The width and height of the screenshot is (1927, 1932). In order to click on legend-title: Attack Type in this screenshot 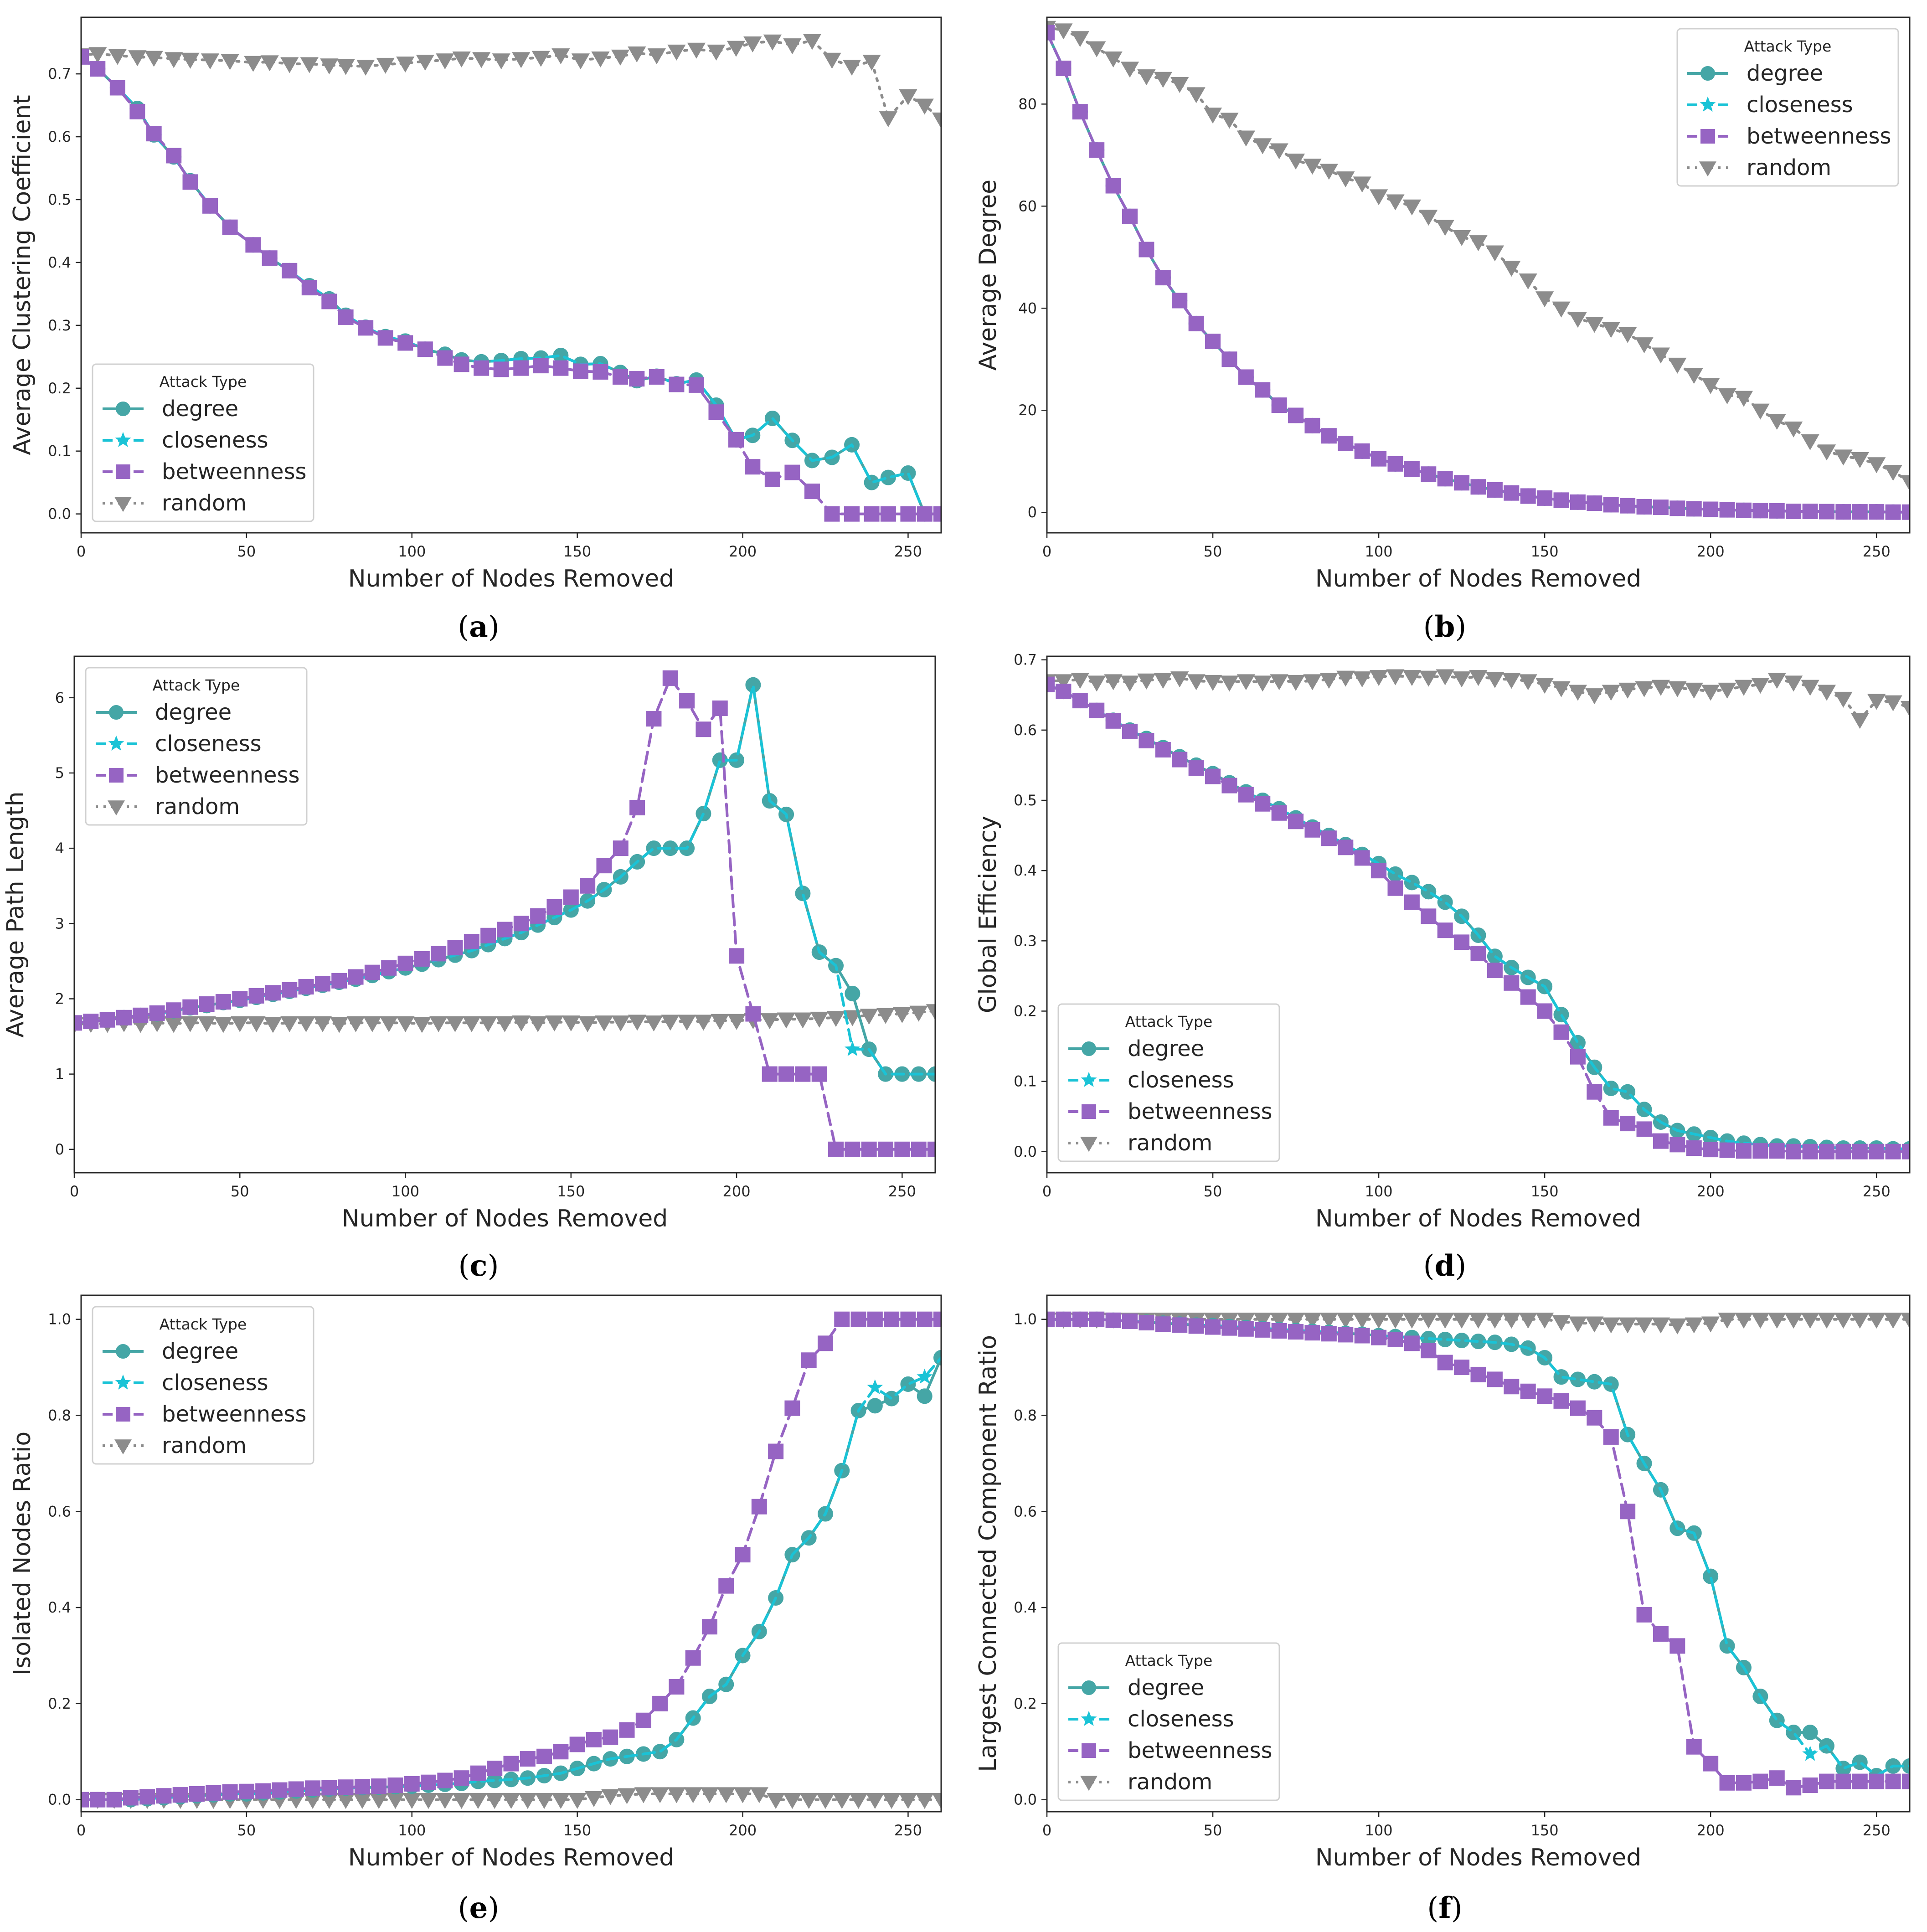, I will do `click(196, 685)`.